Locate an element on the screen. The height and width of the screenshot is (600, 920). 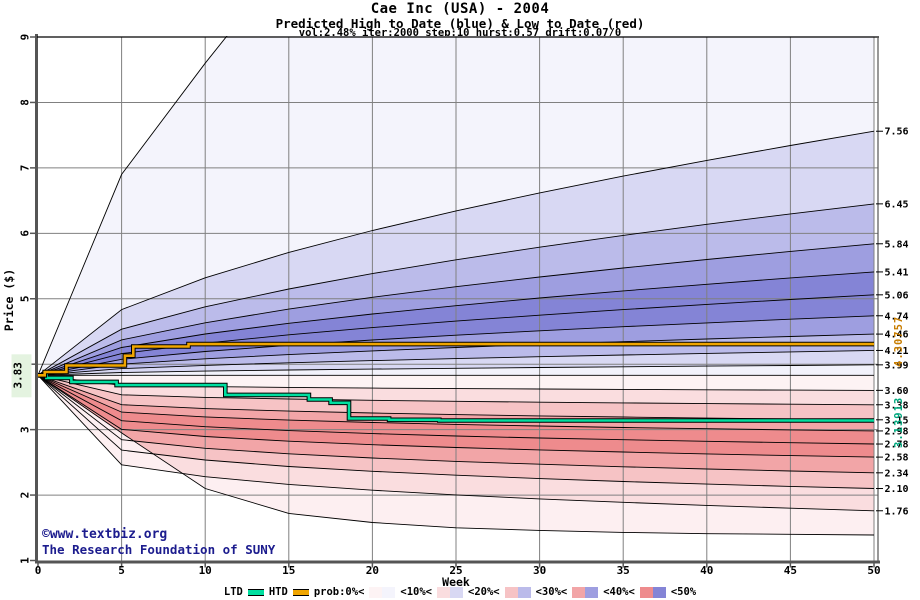
boundary-value-label: 2.34 is located at coordinates (897, 473).